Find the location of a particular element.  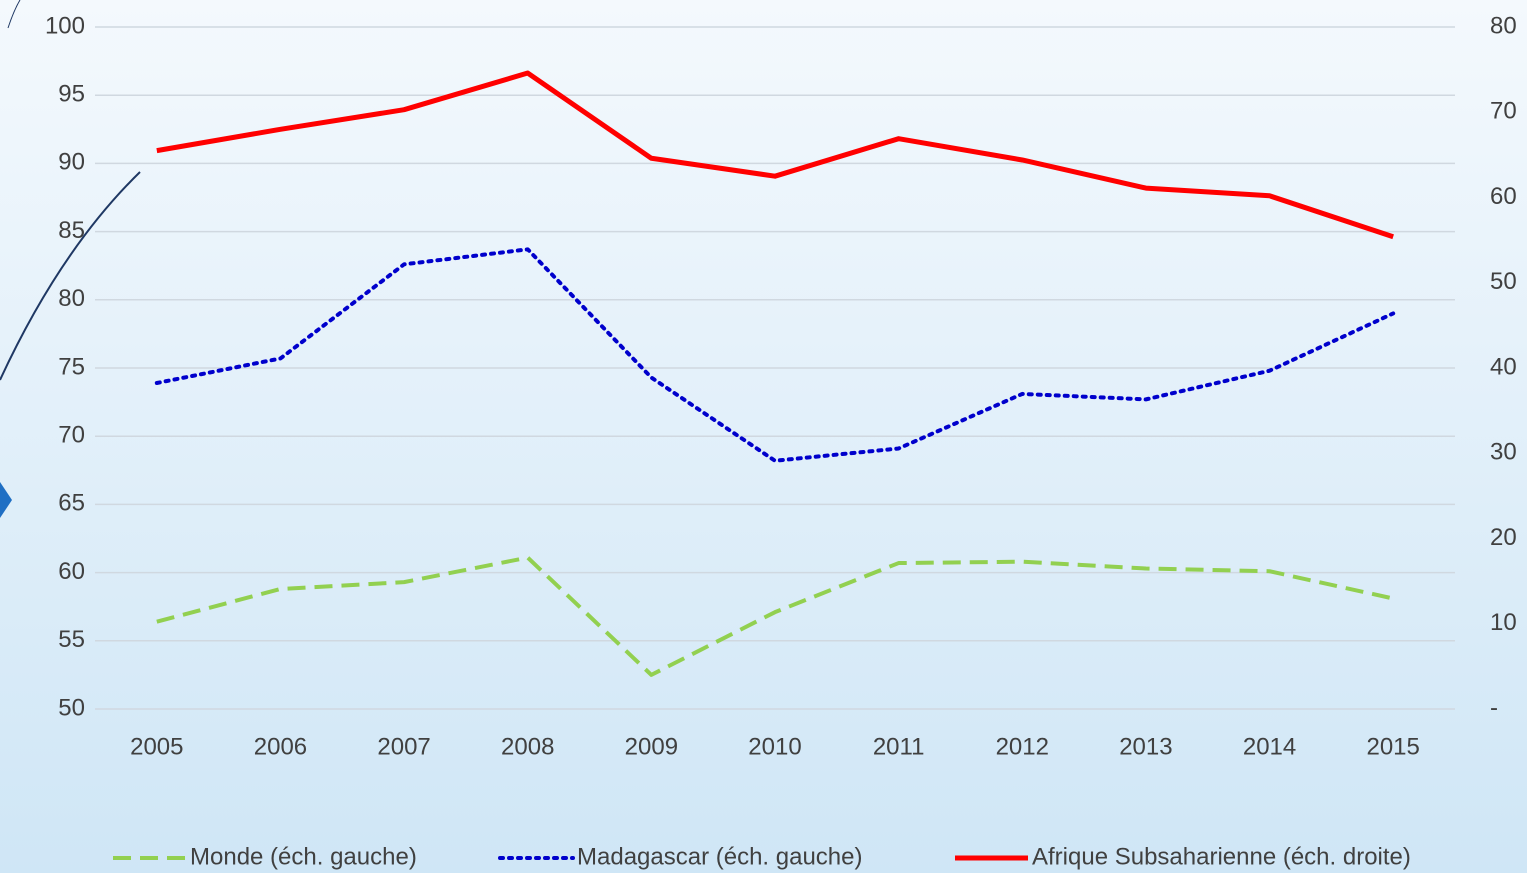

y2-tick-label: 50 is located at coordinates (1503, 281).